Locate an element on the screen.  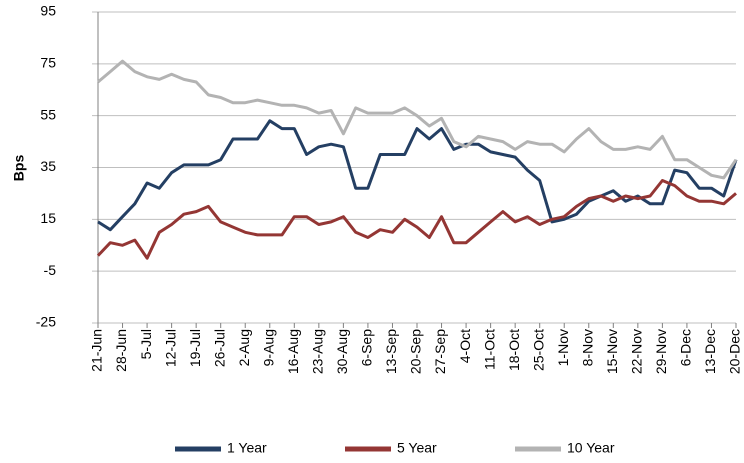
x-tick-label: 15-Nov is located at coordinates (612, 351).